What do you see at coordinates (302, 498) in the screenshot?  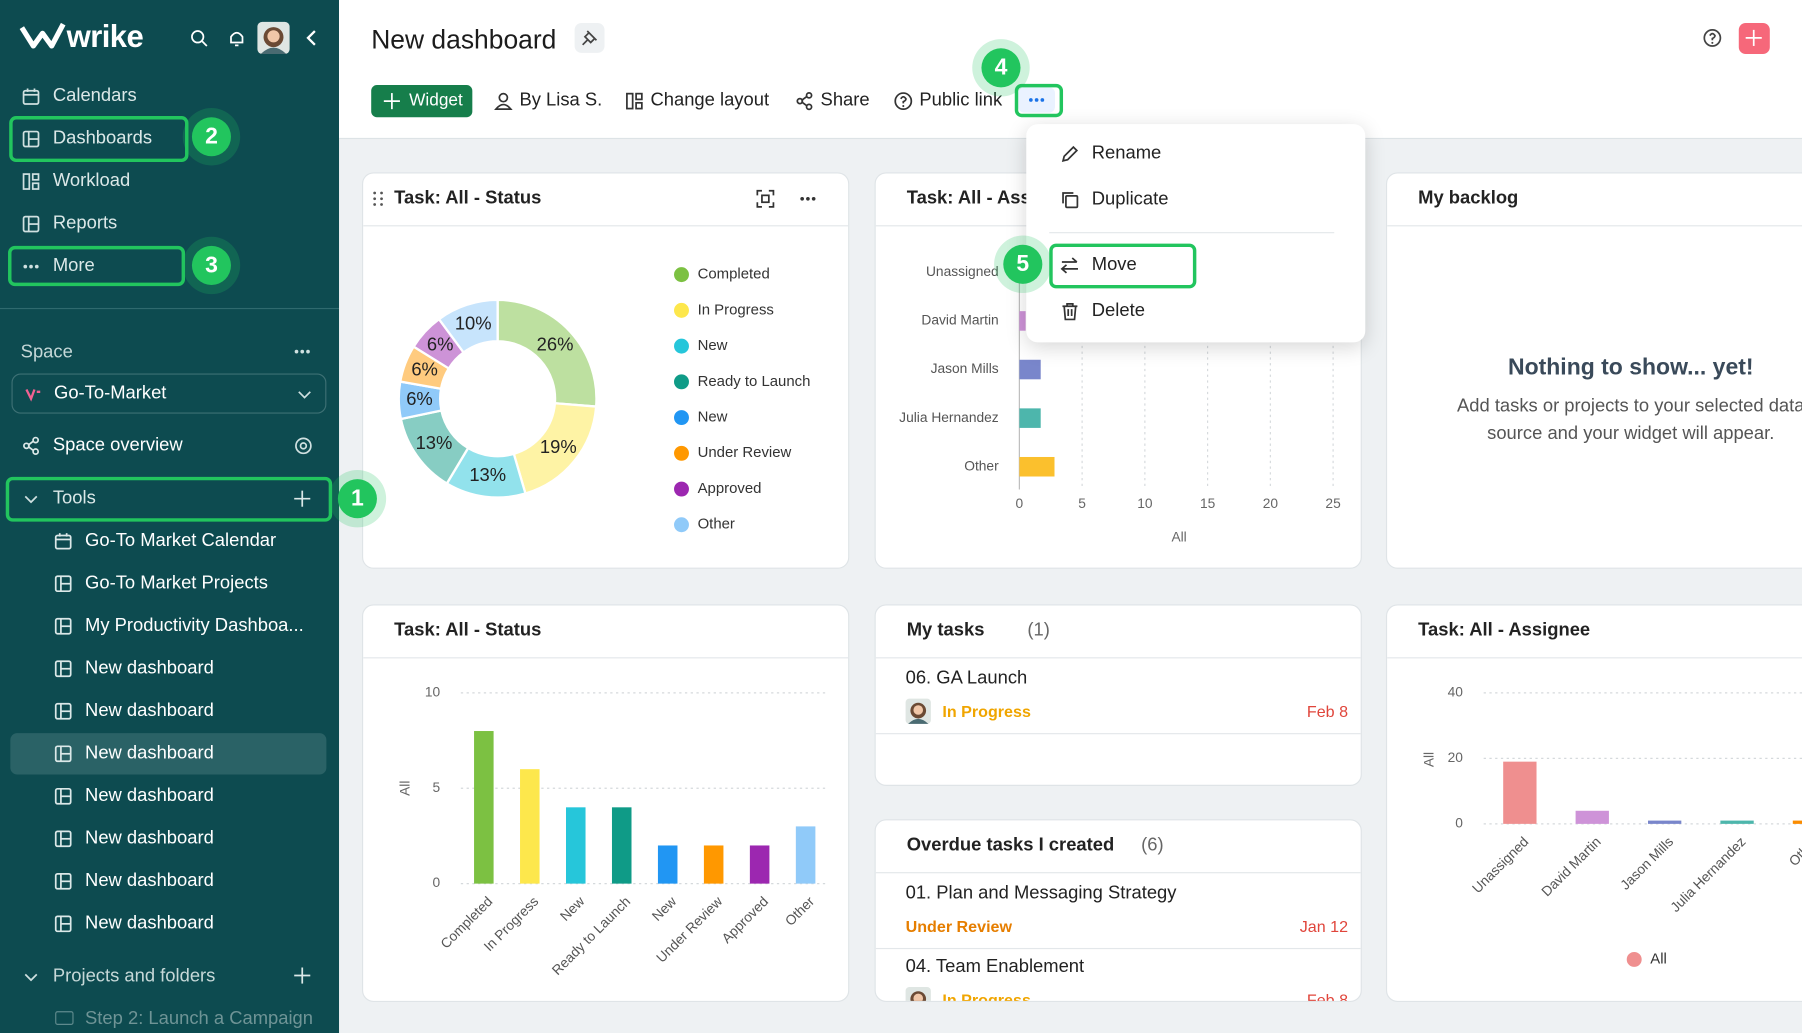 I see `icon-plus` at bounding box center [302, 498].